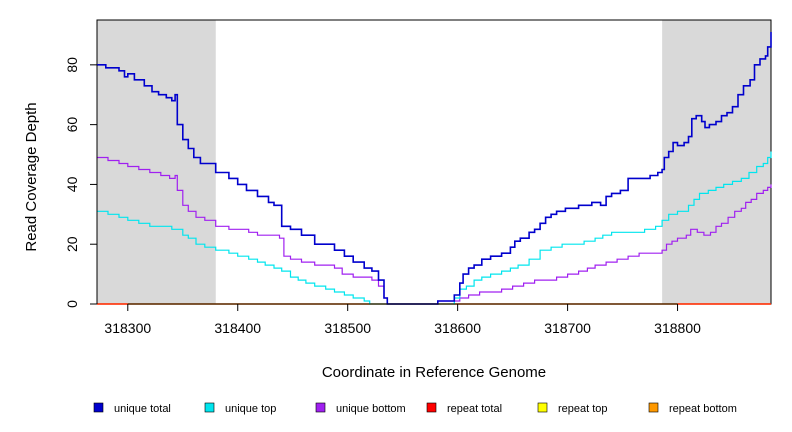  Describe the element at coordinates (677, 328) in the screenshot. I see `x-tick-label-318800: 318800` at that location.